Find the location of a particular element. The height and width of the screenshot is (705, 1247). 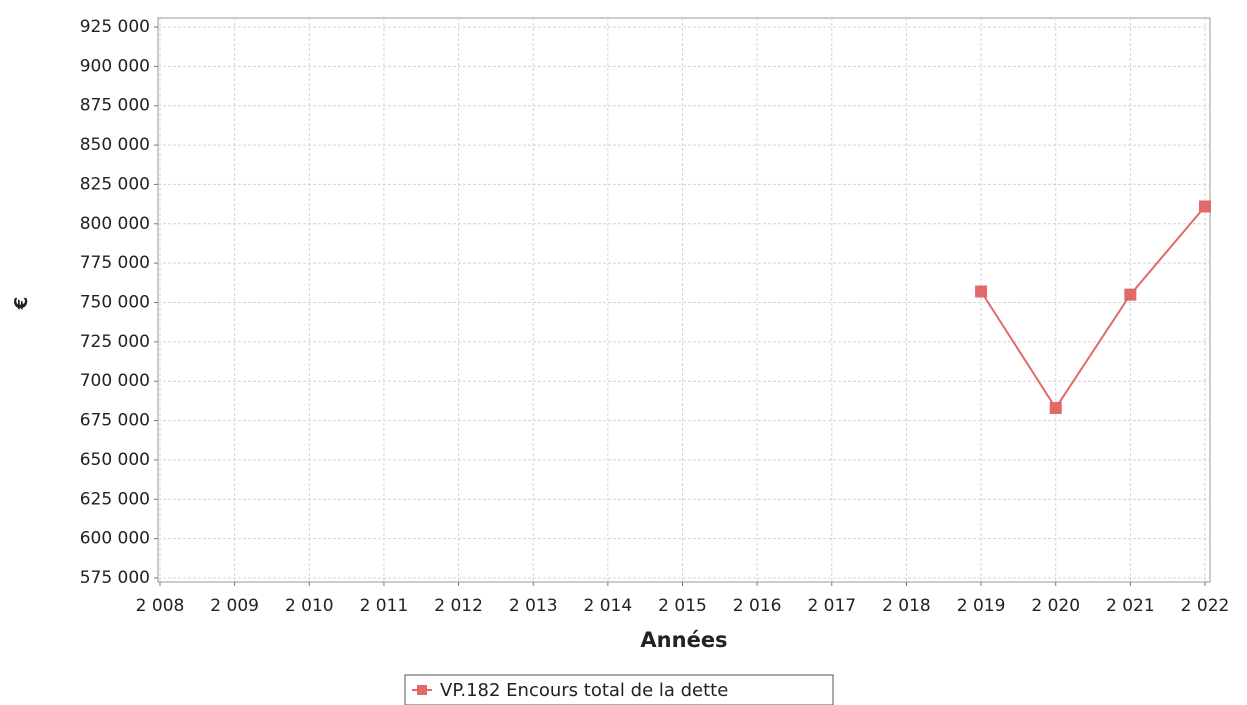

x-axis-label: Années is located at coordinates (683, 640).